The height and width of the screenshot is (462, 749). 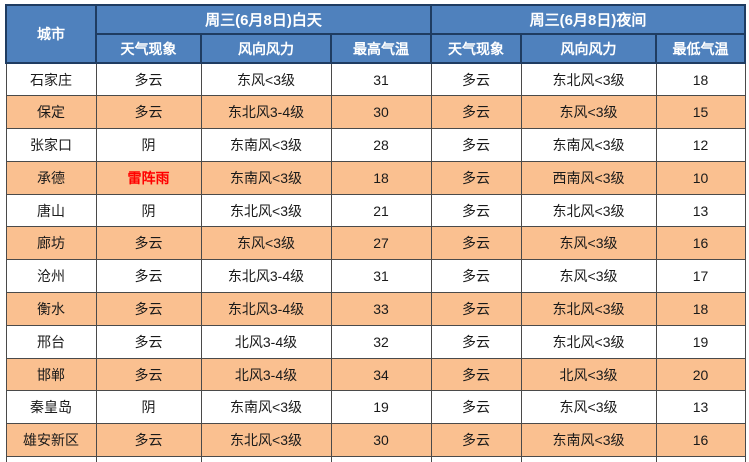 I want to click on city-cell: 雄安新区, so click(x=51, y=440).